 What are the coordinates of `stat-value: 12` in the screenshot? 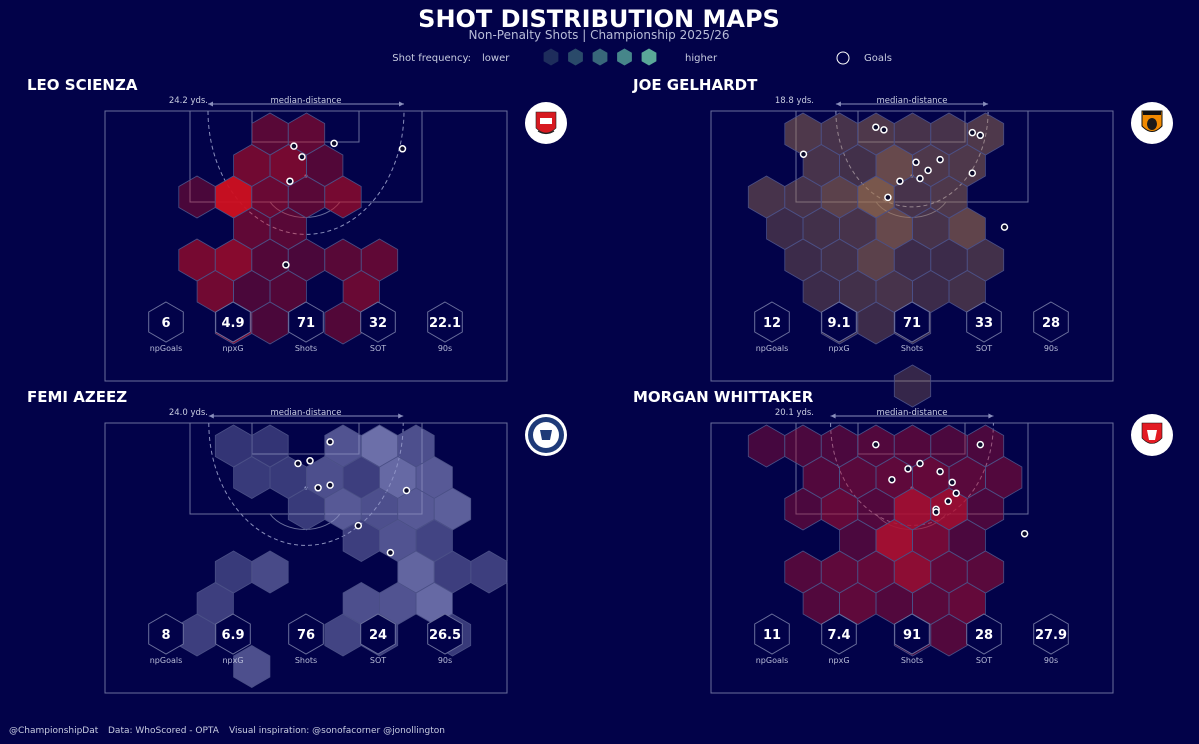 It's located at (772, 323).